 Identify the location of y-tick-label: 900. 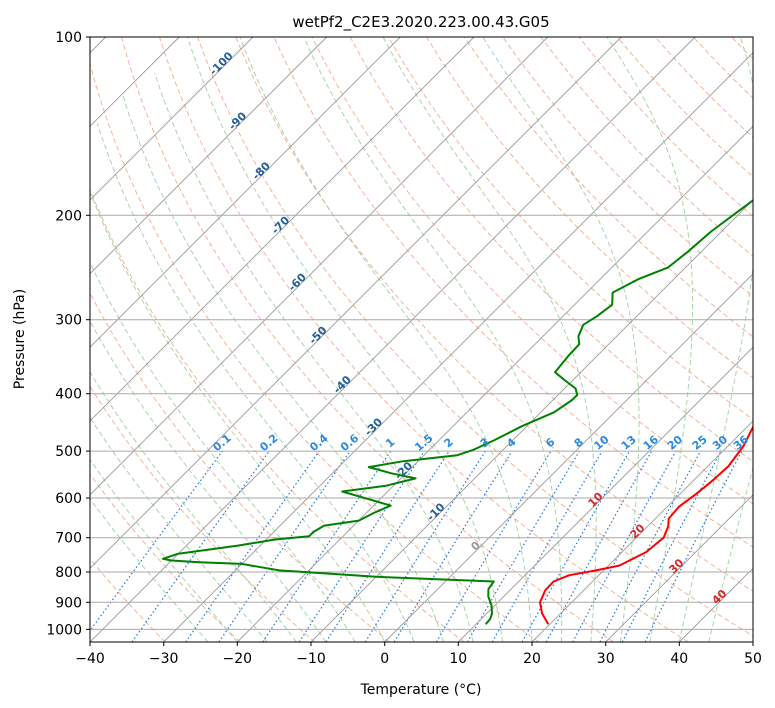
(68, 603).